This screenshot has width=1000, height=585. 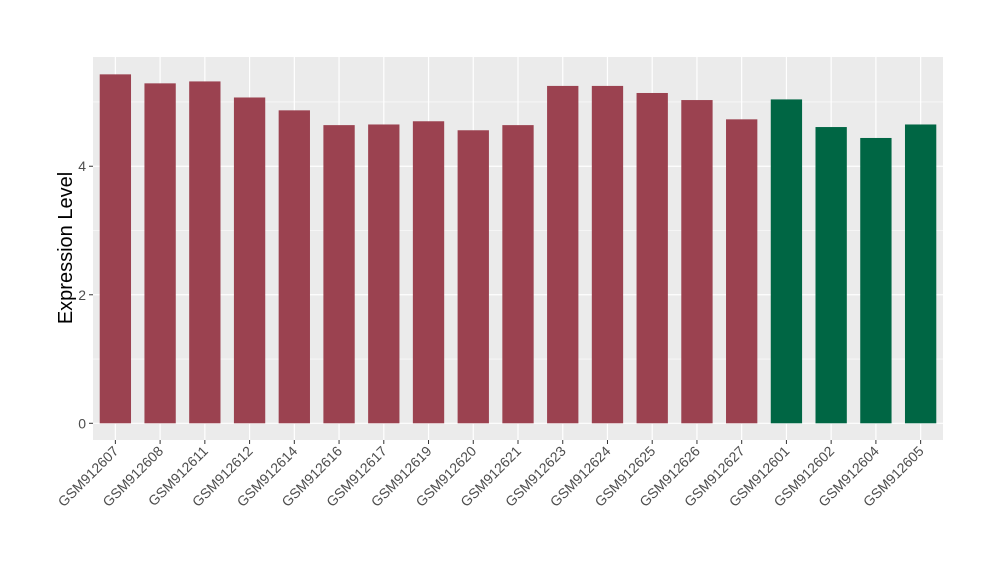 I want to click on bar-GSM912627, so click(x=742, y=271).